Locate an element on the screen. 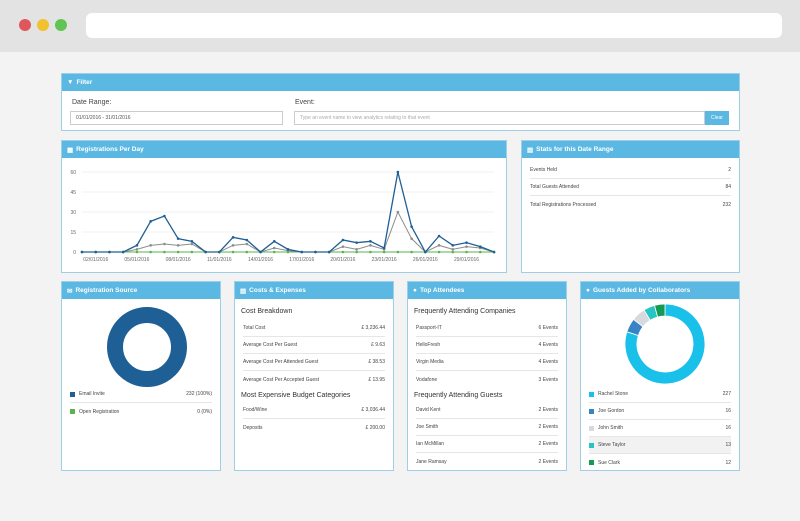  collaborator-row: Rachel Stone 227 is located at coordinates (660, 394).